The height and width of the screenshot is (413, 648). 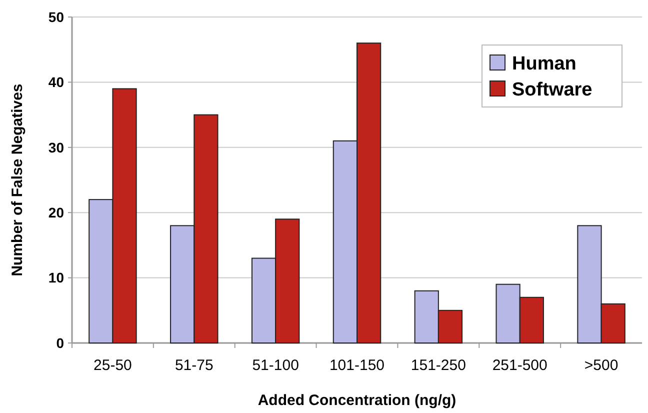 I want to click on x-tick-label: 51-100, so click(x=275, y=365).